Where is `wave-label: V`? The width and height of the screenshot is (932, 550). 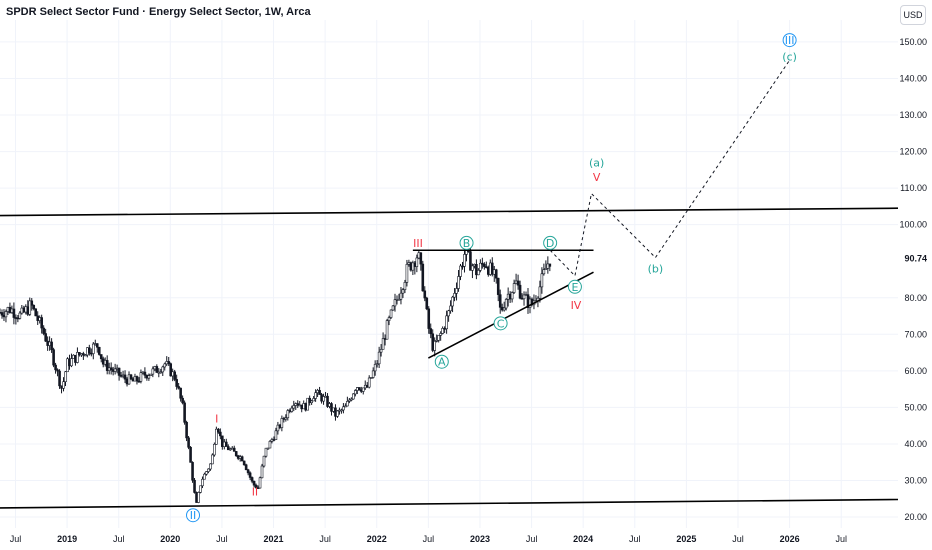 wave-label: V is located at coordinates (597, 177).